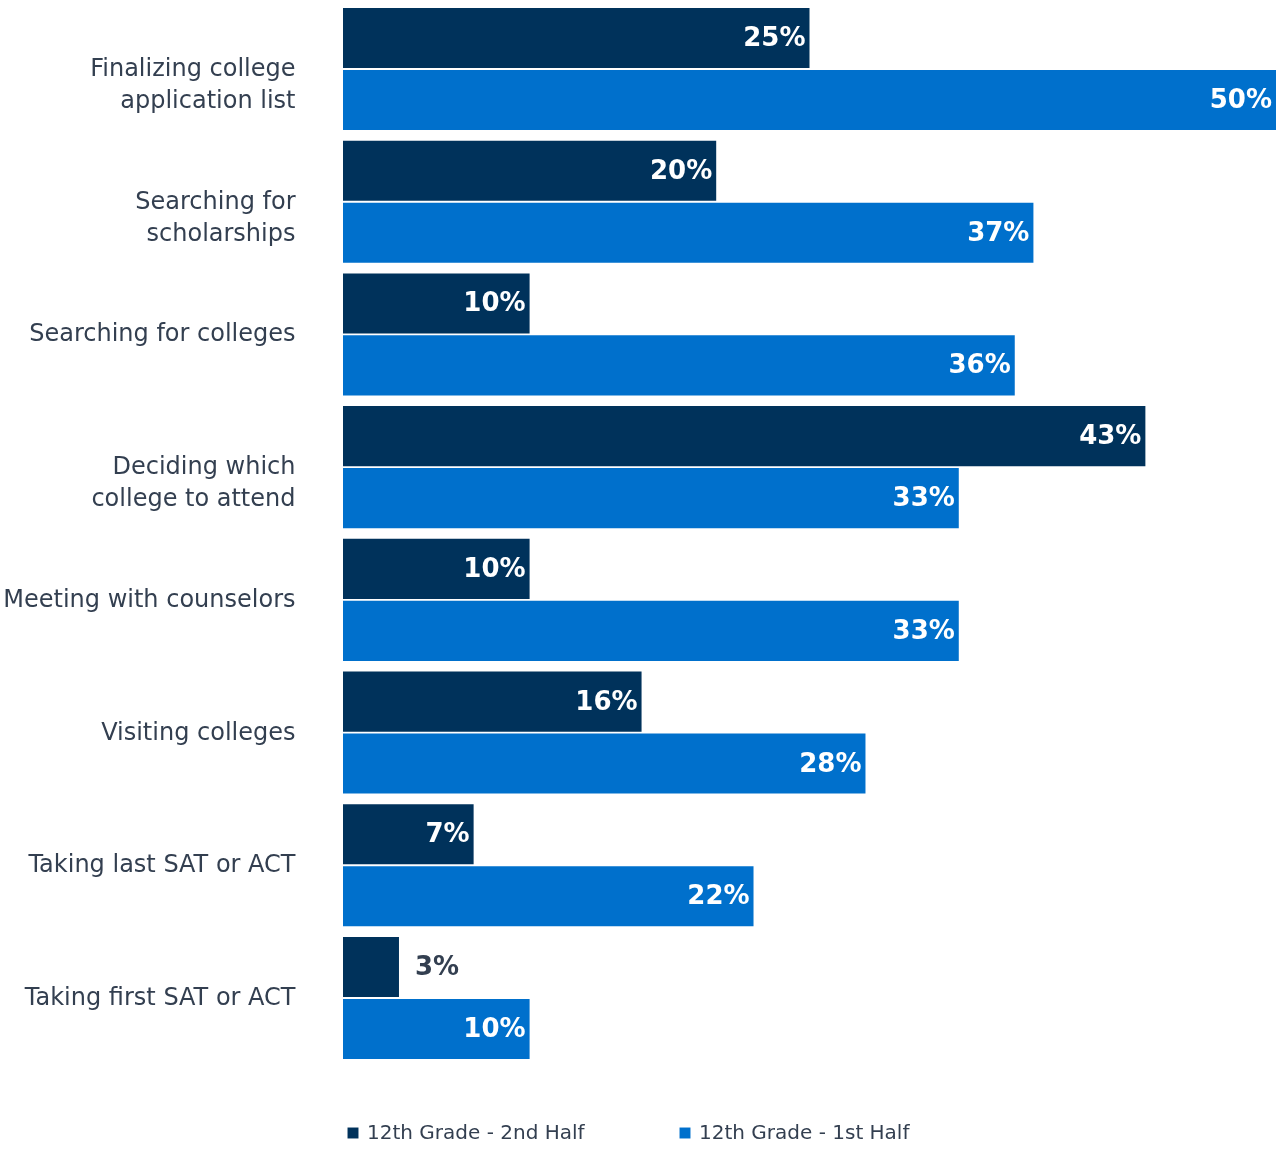  I want to click on data-label: 50%, so click(1240, 99).